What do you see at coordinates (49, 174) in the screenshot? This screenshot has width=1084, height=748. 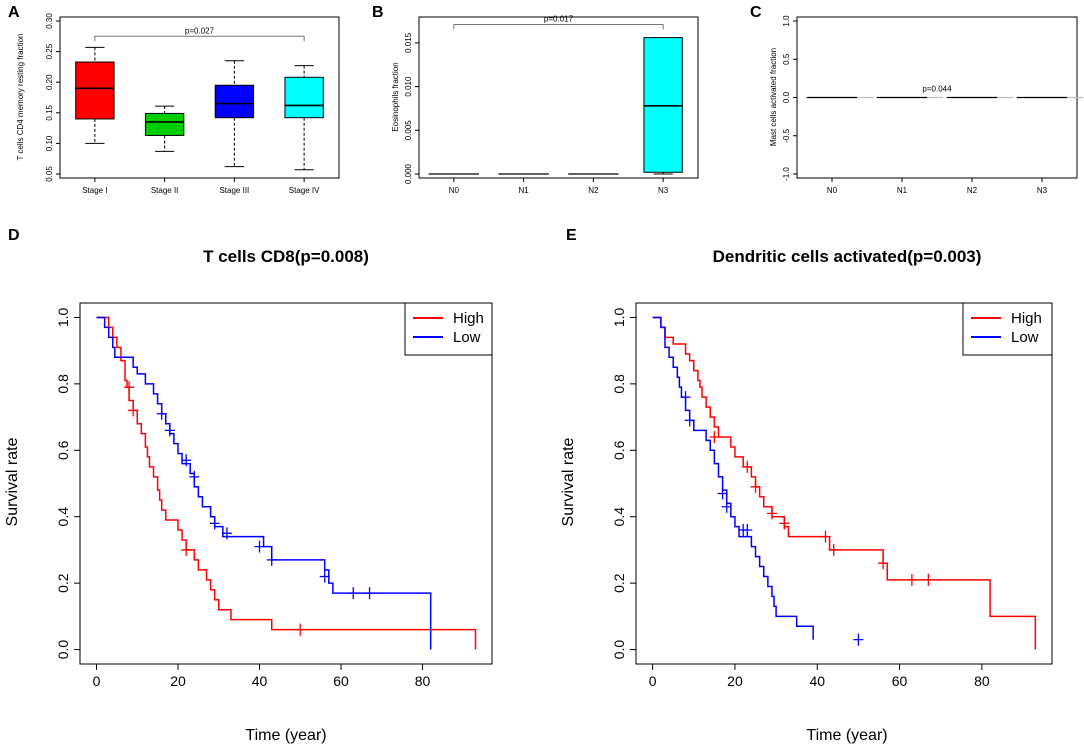 I see `y-tick-label: 0.05` at bounding box center [49, 174].